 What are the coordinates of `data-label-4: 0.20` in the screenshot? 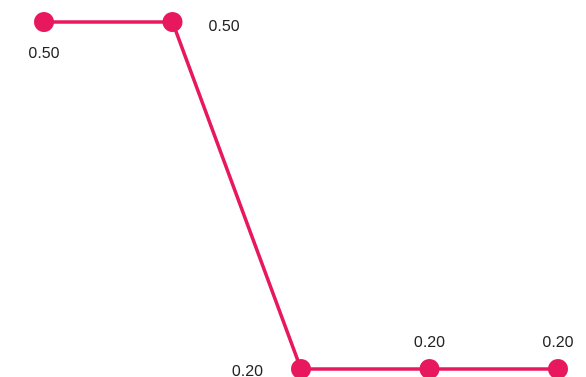 It's located at (429, 342).